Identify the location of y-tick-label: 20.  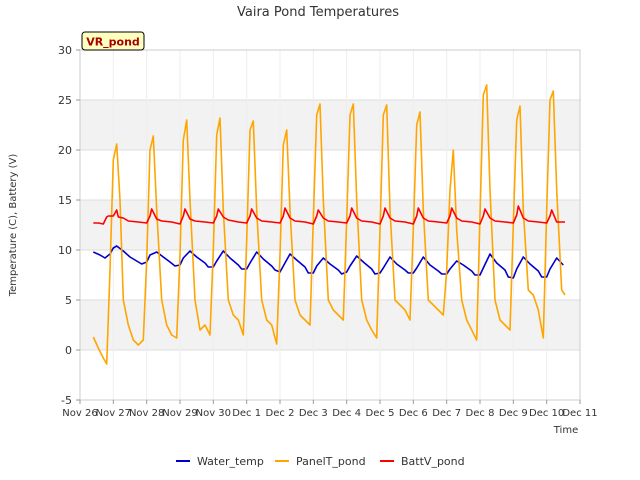
(65, 150).